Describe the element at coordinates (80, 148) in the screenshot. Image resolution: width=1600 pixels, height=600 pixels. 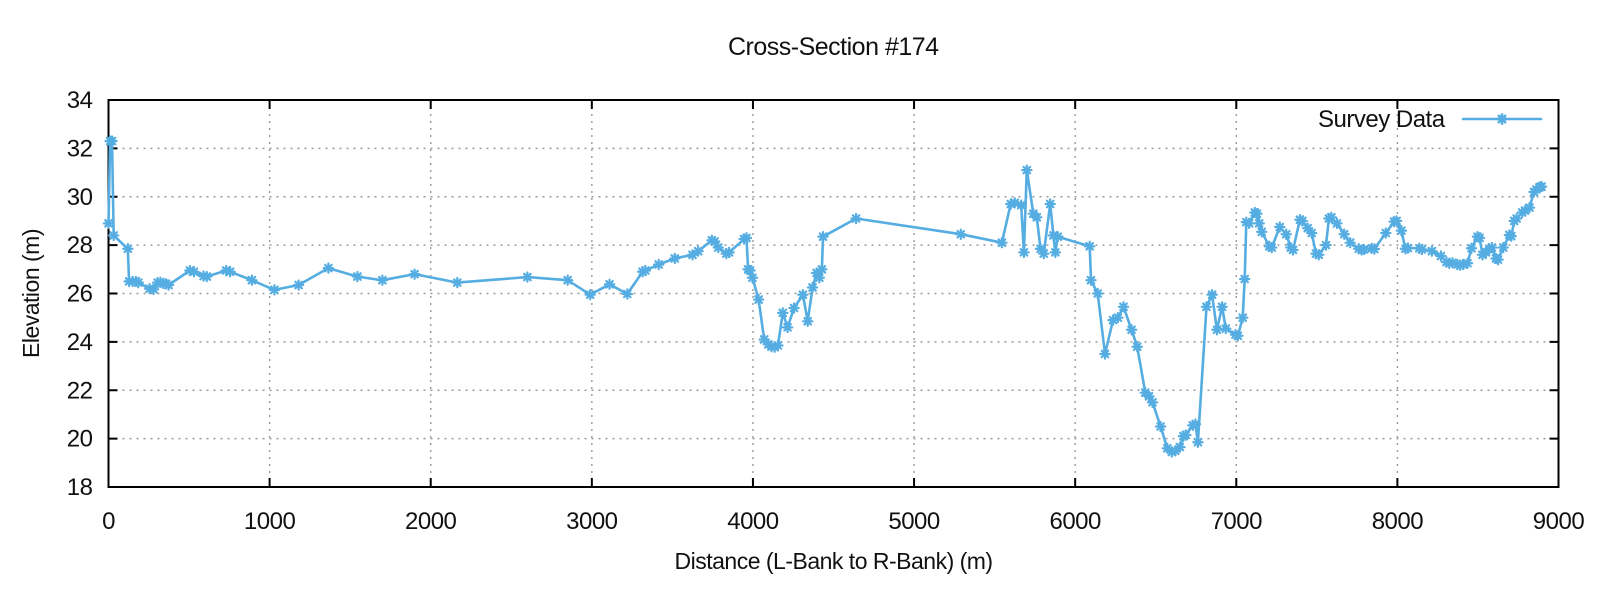
I see `y-tick-label: 32` at that location.